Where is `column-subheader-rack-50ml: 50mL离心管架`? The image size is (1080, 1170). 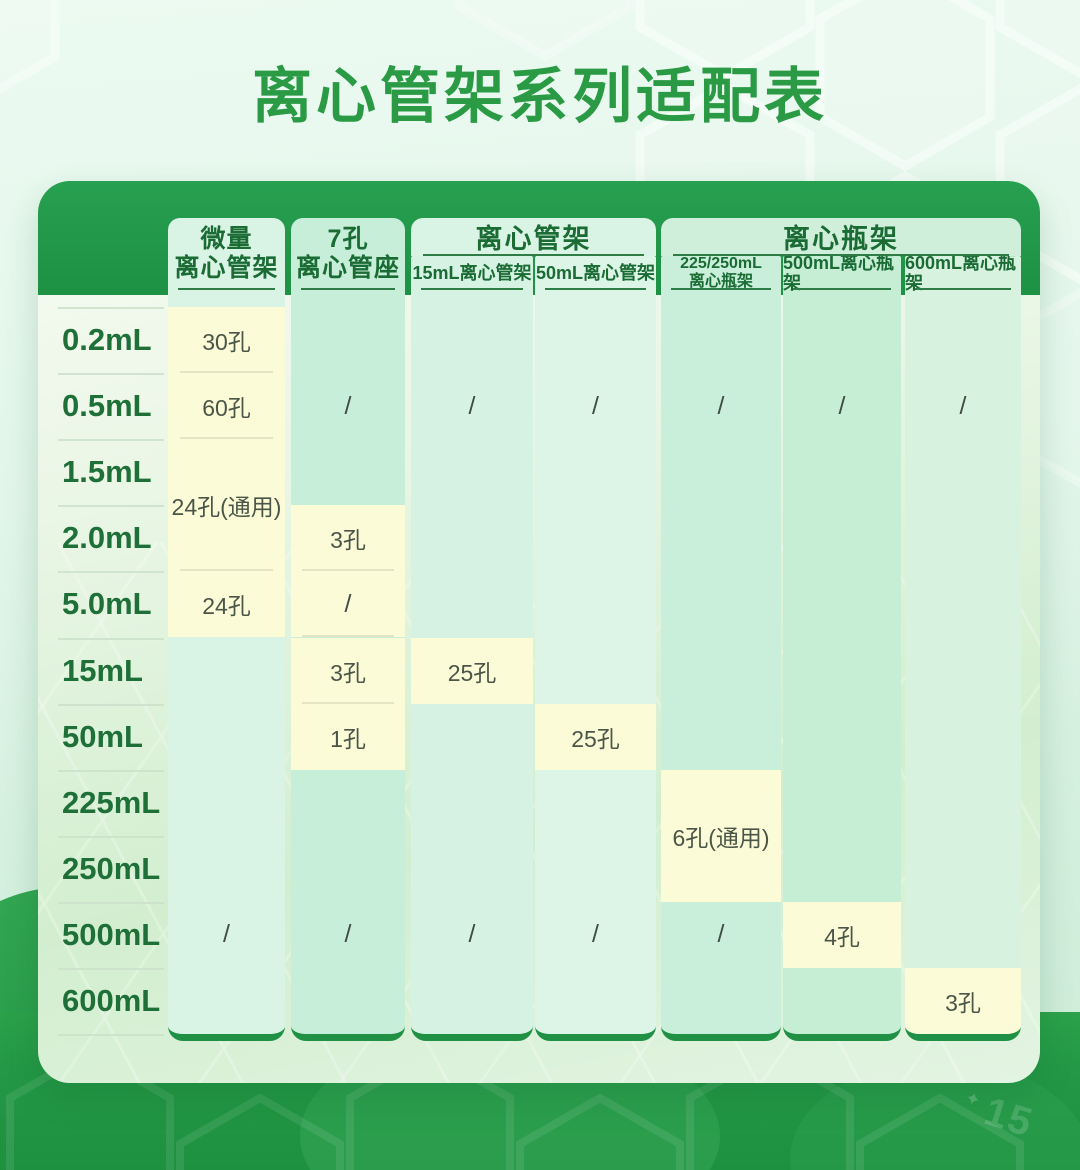
column-subheader-rack-50ml: 50mL离心管架 is located at coordinates (595, 273).